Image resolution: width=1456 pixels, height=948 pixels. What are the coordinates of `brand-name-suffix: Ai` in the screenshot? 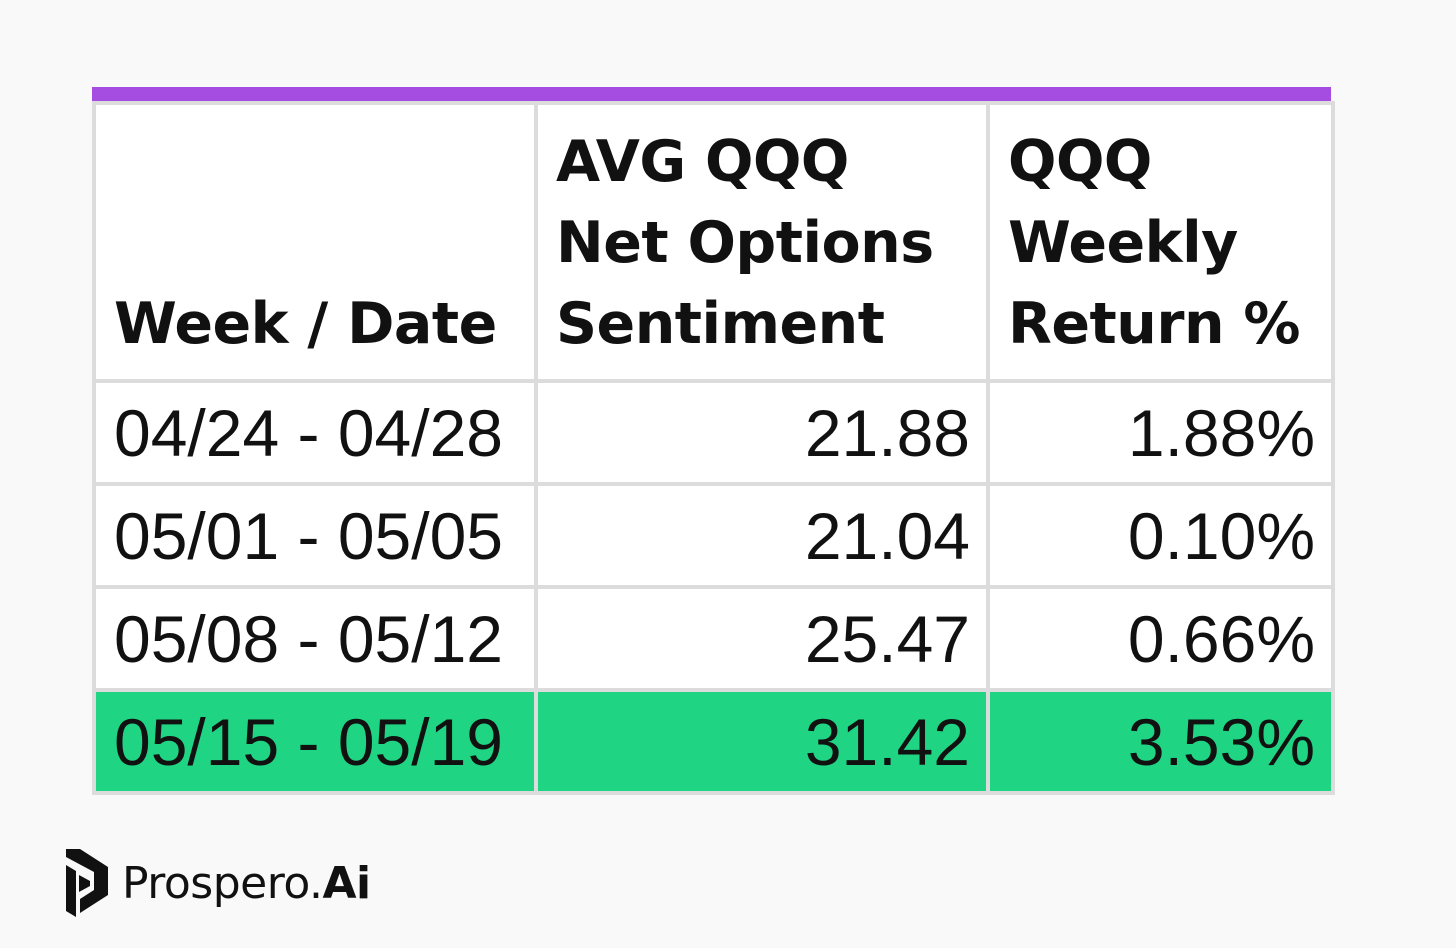 It's located at (346, 883).